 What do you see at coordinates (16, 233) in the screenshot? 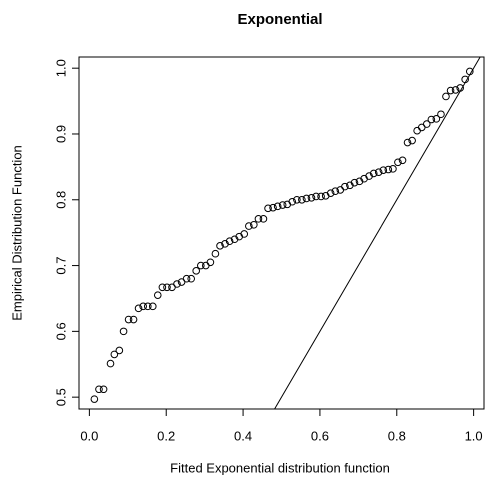
I see `y-axis-label: Empirical Distribution Function` at bounding box center [16, 233].